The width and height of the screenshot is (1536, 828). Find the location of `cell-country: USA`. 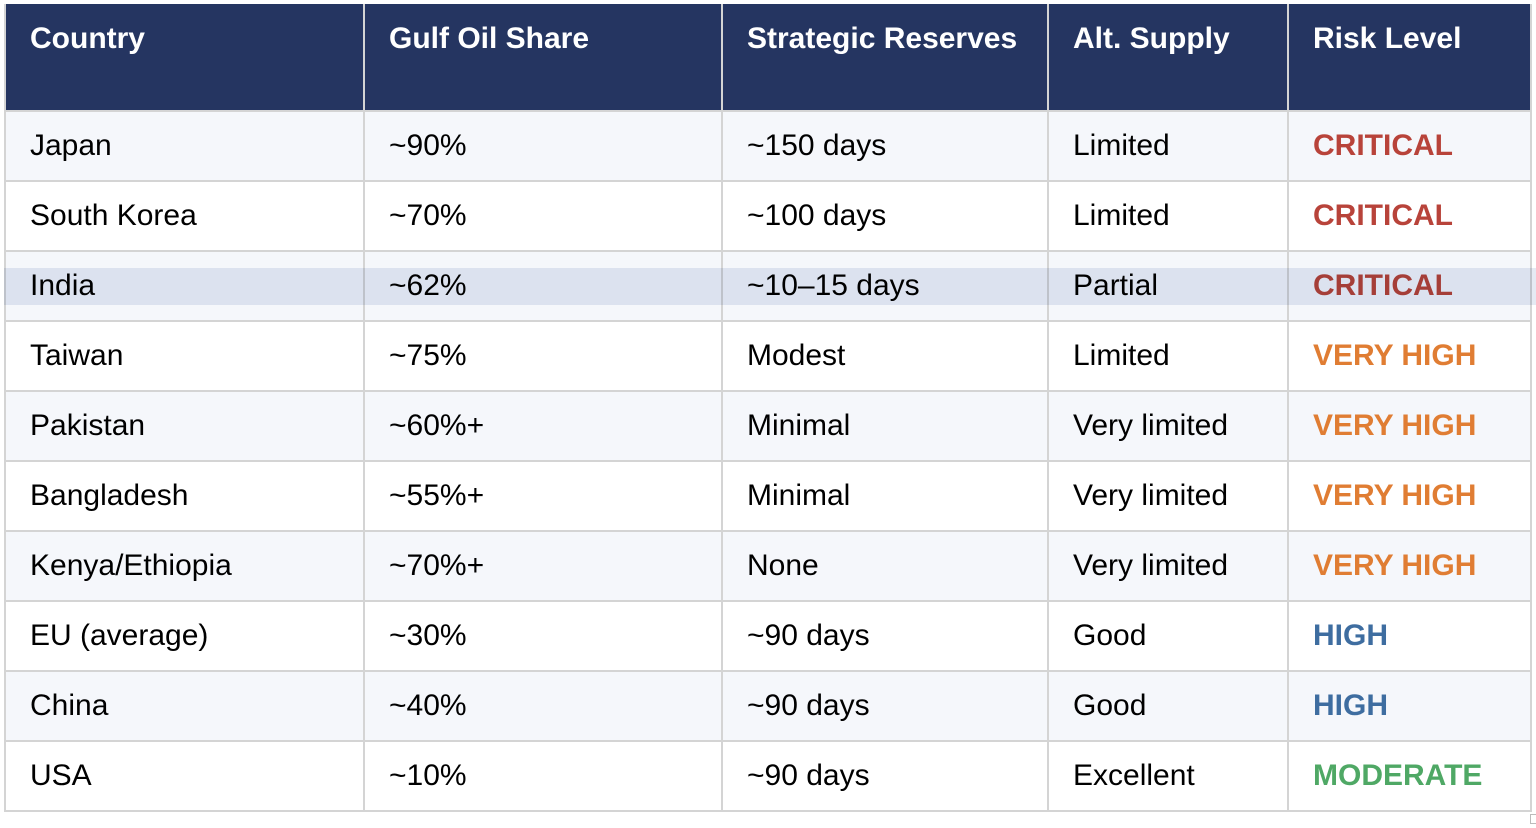

cell-country: USA is located at coordinates (184, 776).